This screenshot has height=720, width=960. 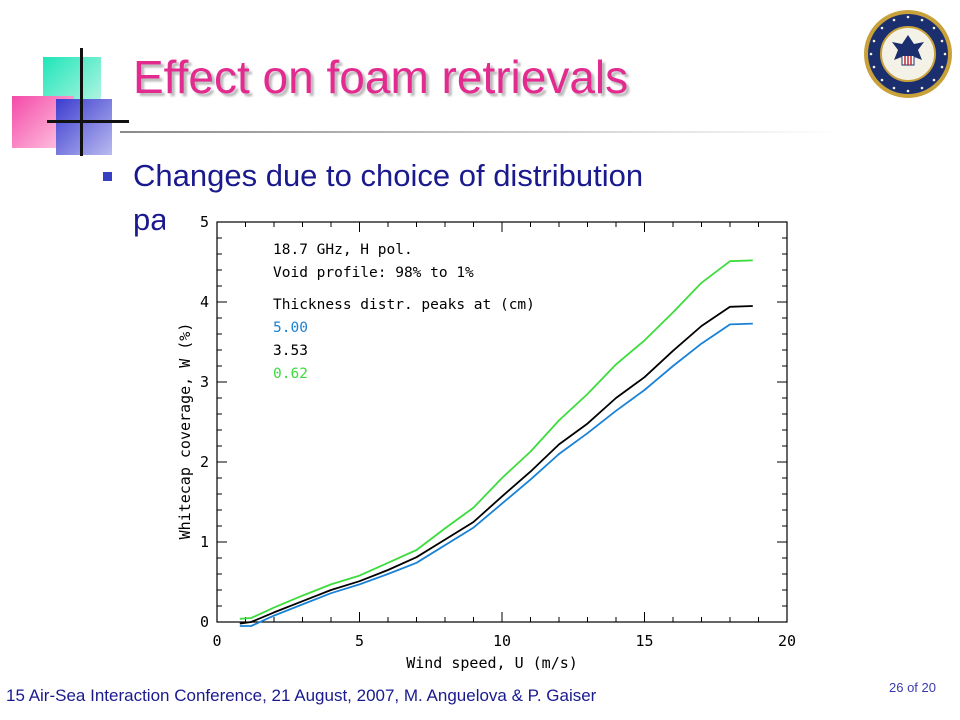 I want to click on x-tick-label: 0, so click(x=216, y=641).